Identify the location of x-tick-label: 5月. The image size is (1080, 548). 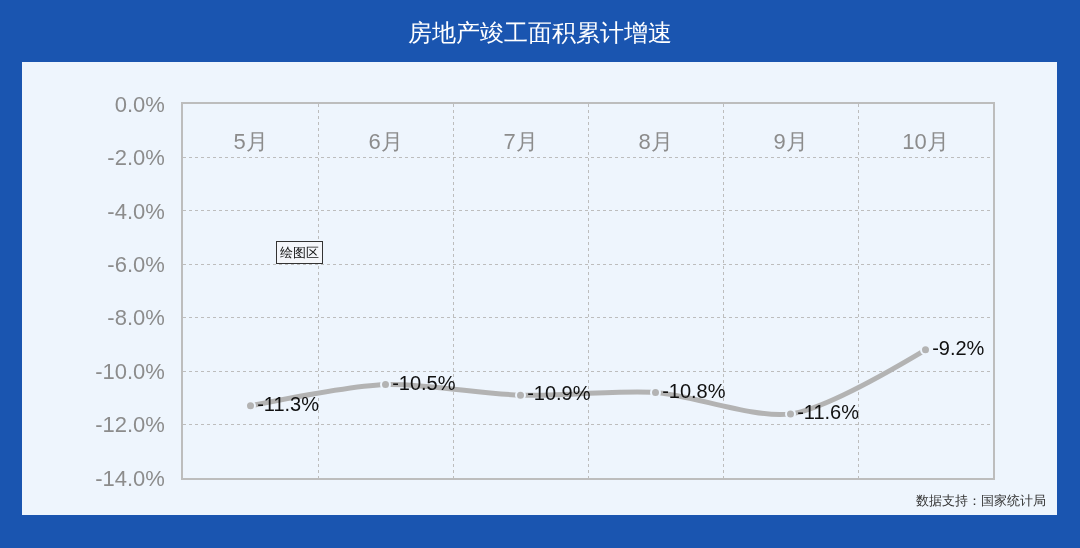
(250, 141).